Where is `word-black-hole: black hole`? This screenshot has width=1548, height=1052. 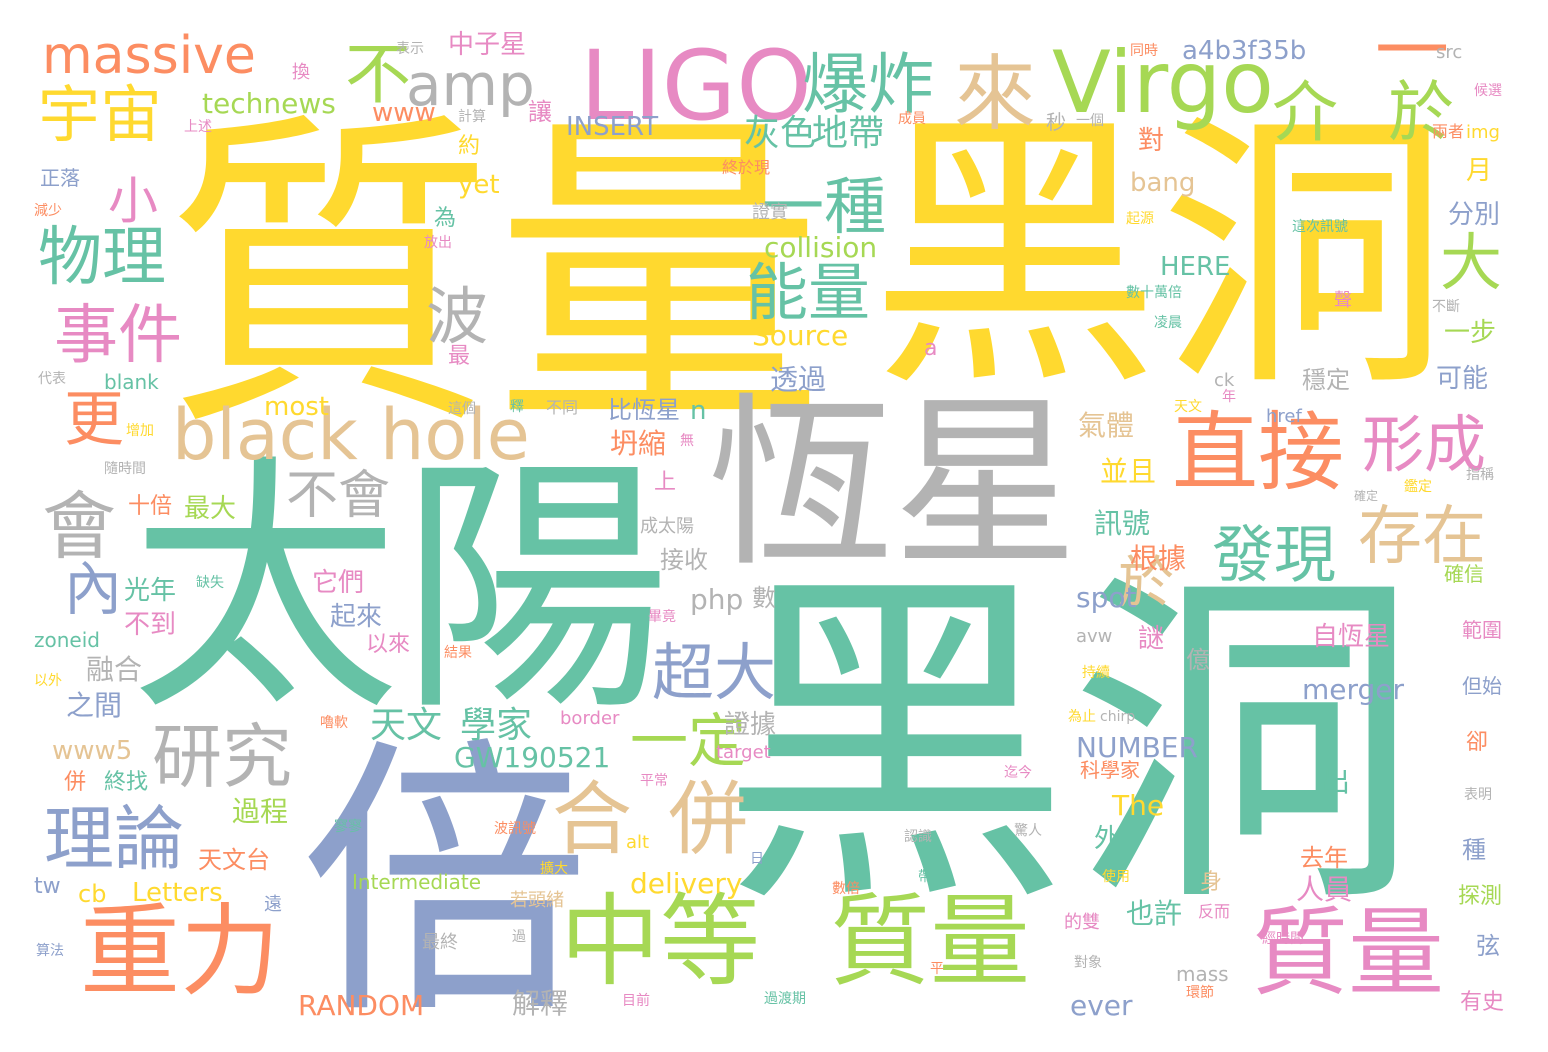 word-black-hole: black hole is located at coordinates (351, 435).